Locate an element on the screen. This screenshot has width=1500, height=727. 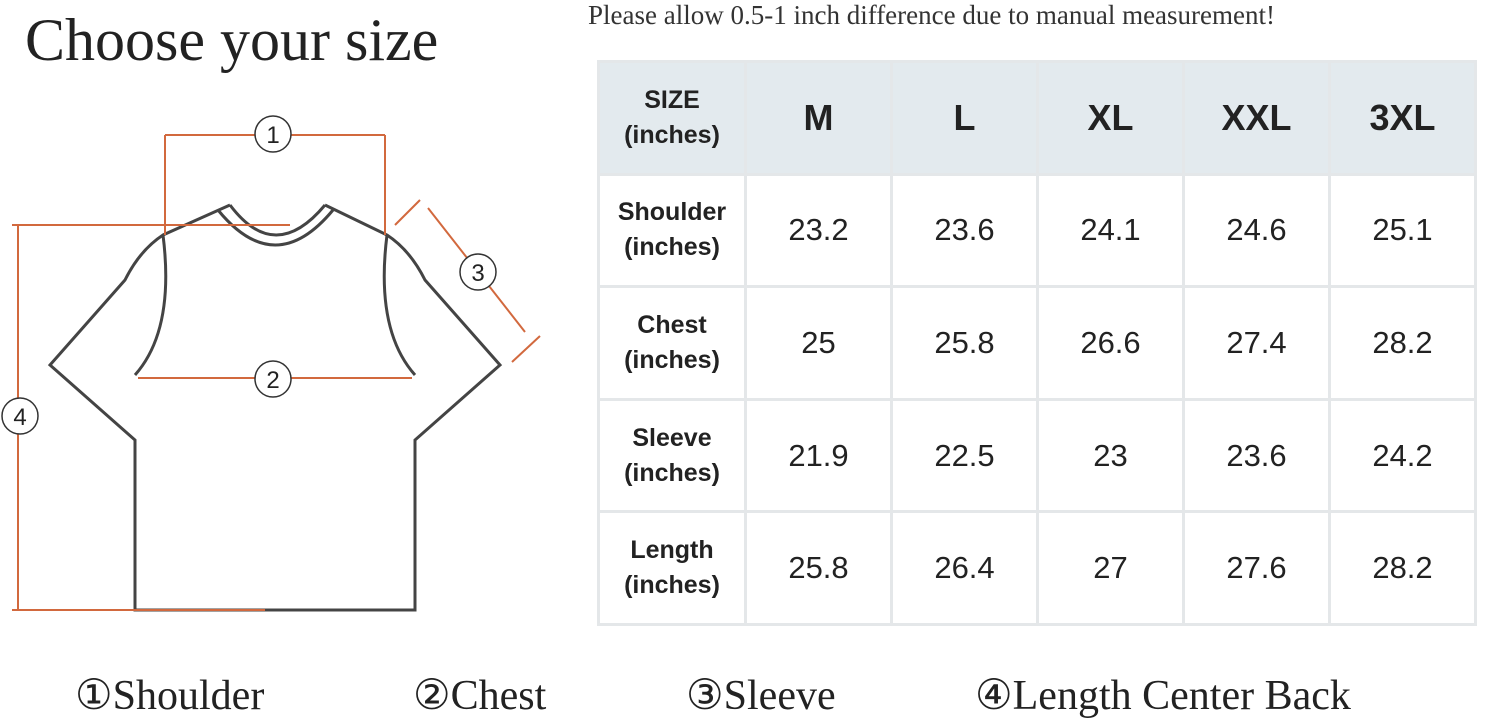
header-row: SIZE (inches) M L XL XXL 3XL is located at coordinates (1037, 118).